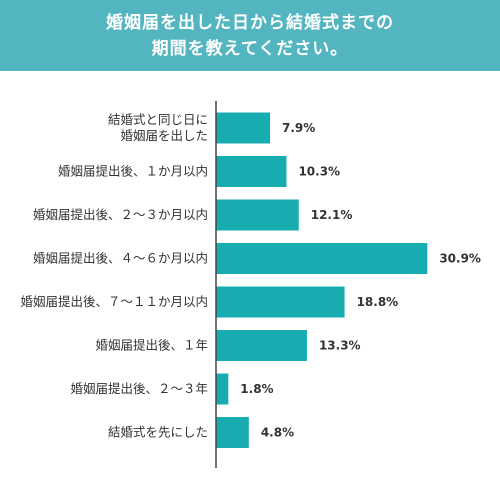 The image size is (500, 500). What do you see at coordinates (332, 215) in the screenshot?
I see `value-label: 12.1%` at bounding box center [332, 215].